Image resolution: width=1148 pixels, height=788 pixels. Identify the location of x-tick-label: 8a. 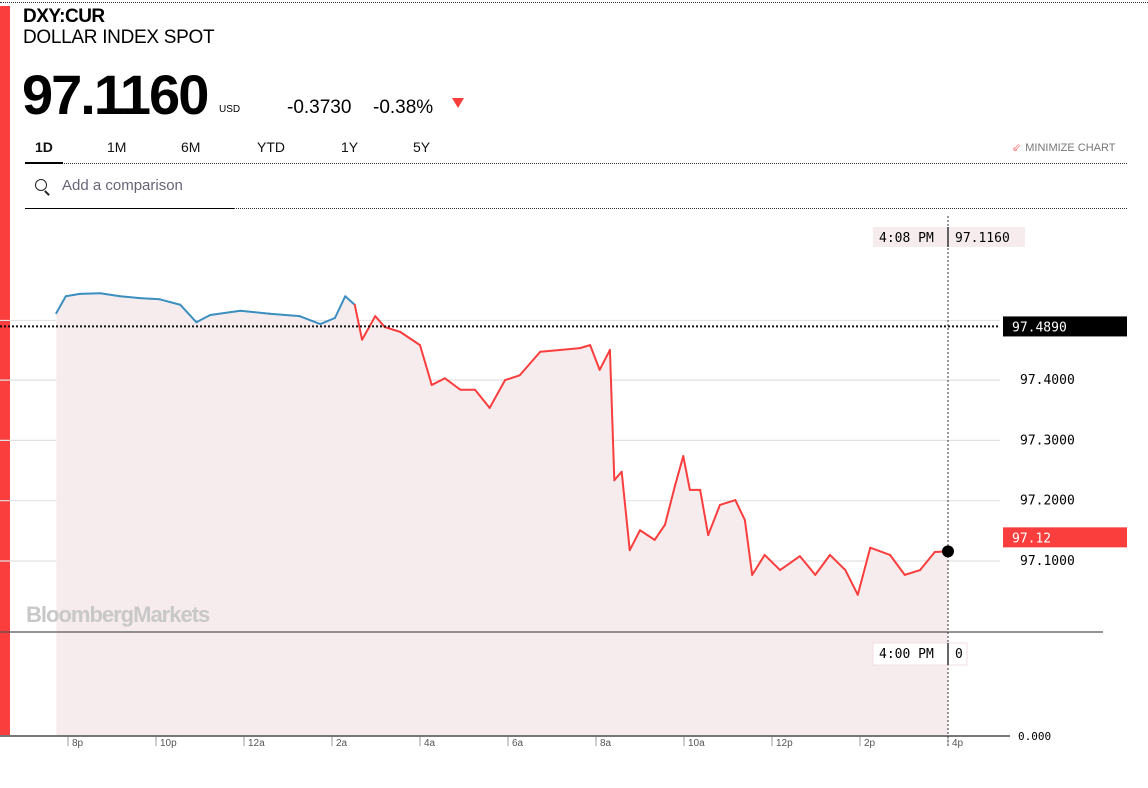
(606, 743).